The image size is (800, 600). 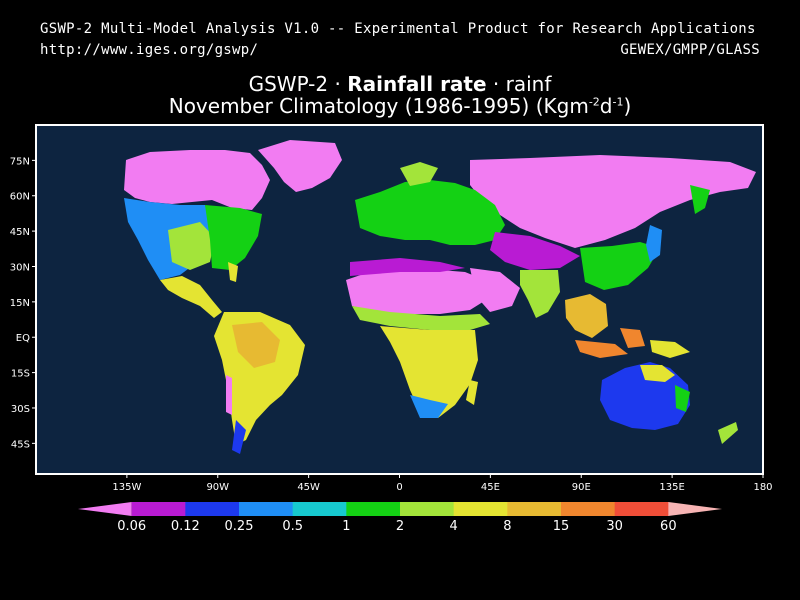 I want to click on land-sahara, so click(x=418, y=290).